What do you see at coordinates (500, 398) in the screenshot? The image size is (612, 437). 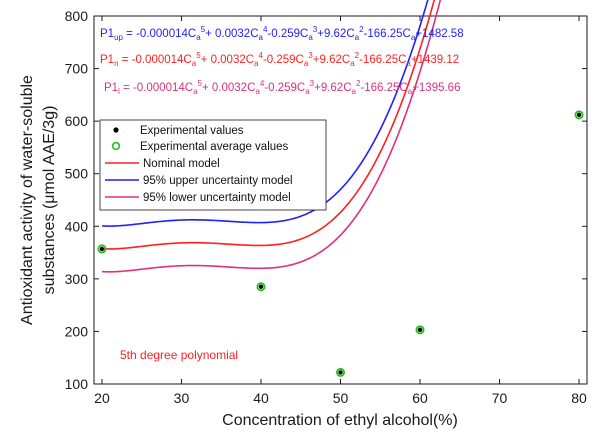 I see `x-tick-label: 70` at bounding box center [500, 398].